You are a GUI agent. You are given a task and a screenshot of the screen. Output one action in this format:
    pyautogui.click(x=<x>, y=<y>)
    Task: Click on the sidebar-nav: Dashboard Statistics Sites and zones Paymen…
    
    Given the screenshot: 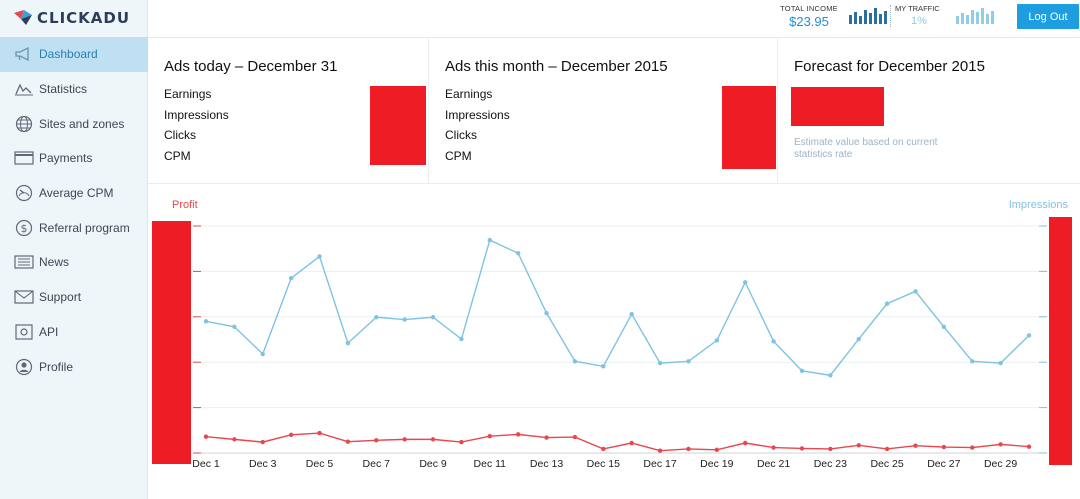 What is the action you would take?
    pyautogui.click(x=74, y=210)
    